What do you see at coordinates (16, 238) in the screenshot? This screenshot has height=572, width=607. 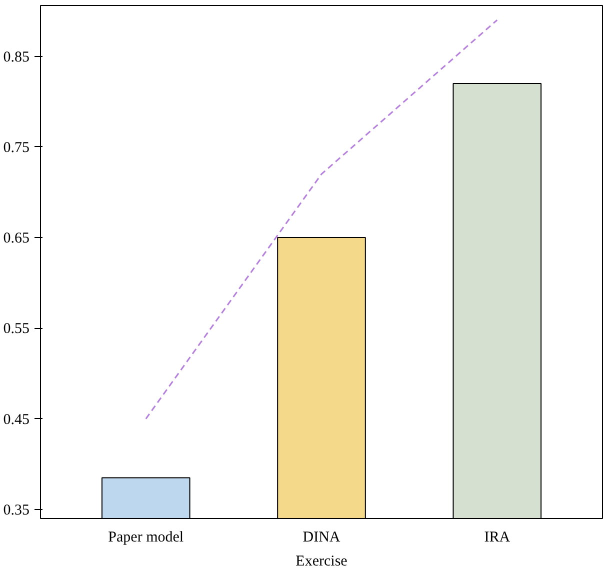 I see `y-tick-label: 0.65` at bounding box center [16, 238].